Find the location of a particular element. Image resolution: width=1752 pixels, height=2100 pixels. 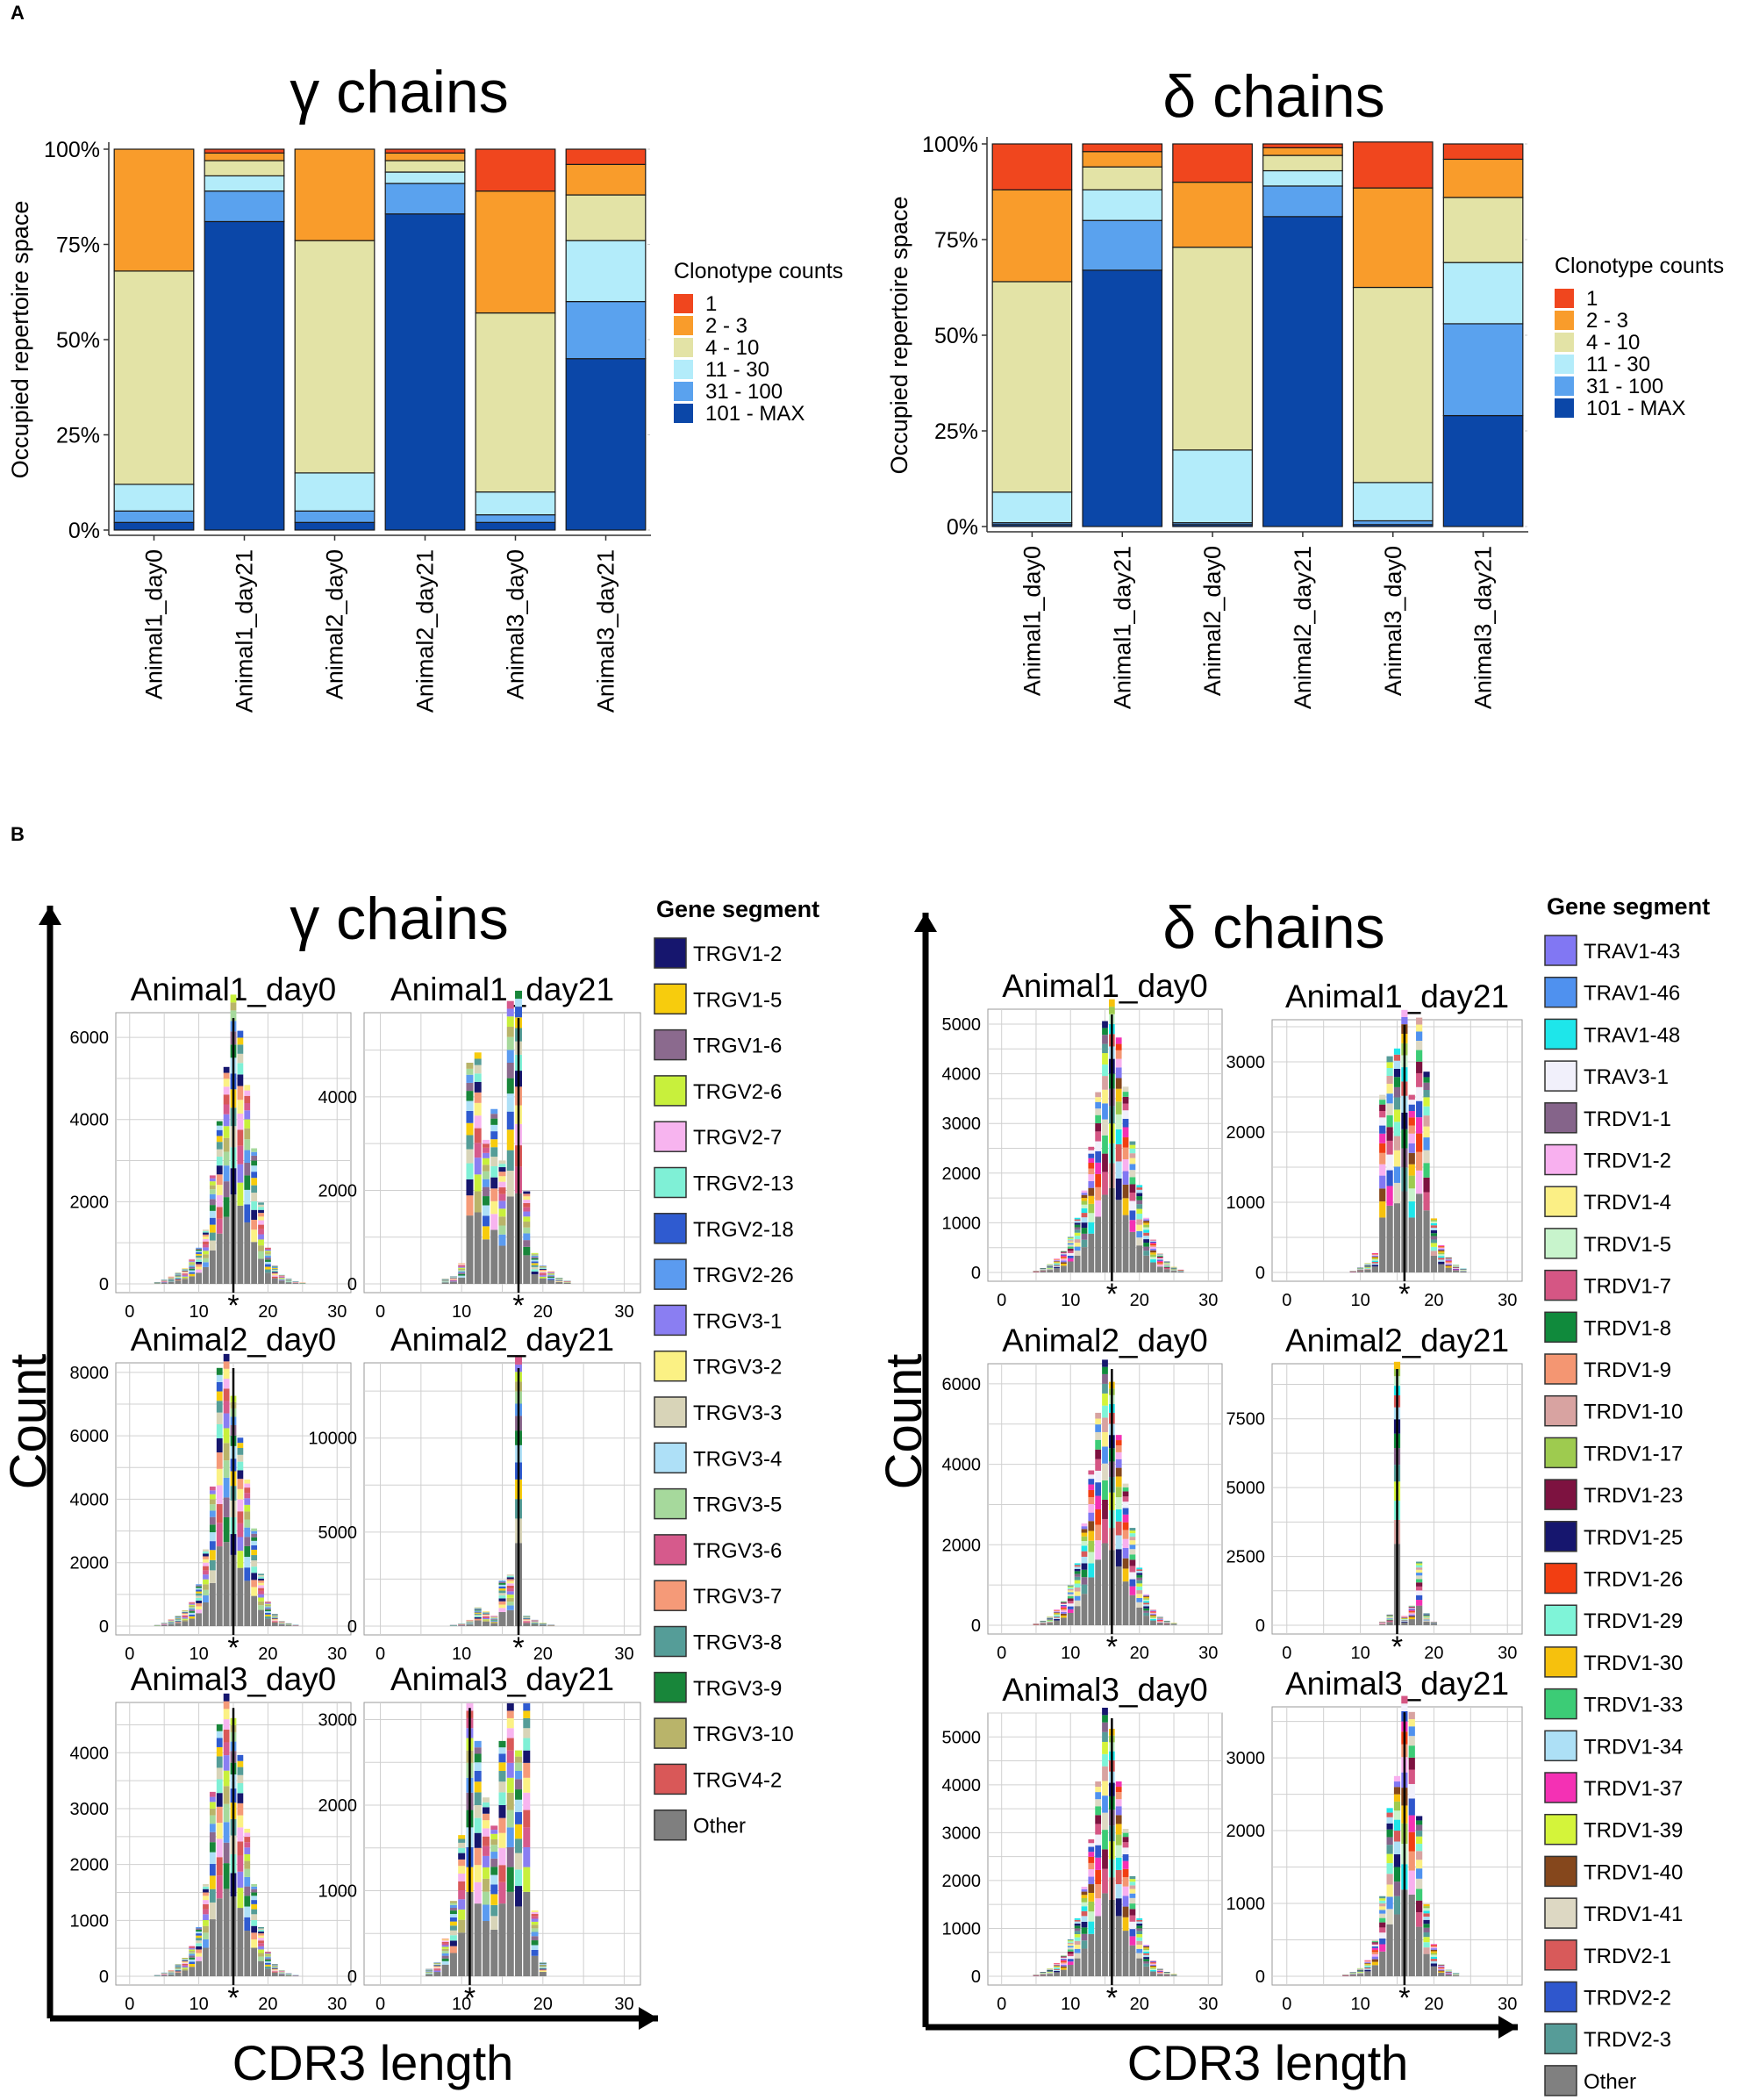

y-tick-label: 50% is located at coordinates (956, 336).